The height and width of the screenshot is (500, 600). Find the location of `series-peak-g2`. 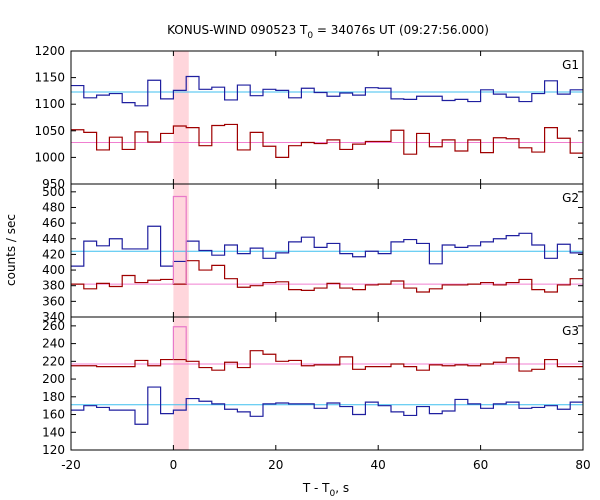

series-peak-g2 is located at coordinates (179, 240).